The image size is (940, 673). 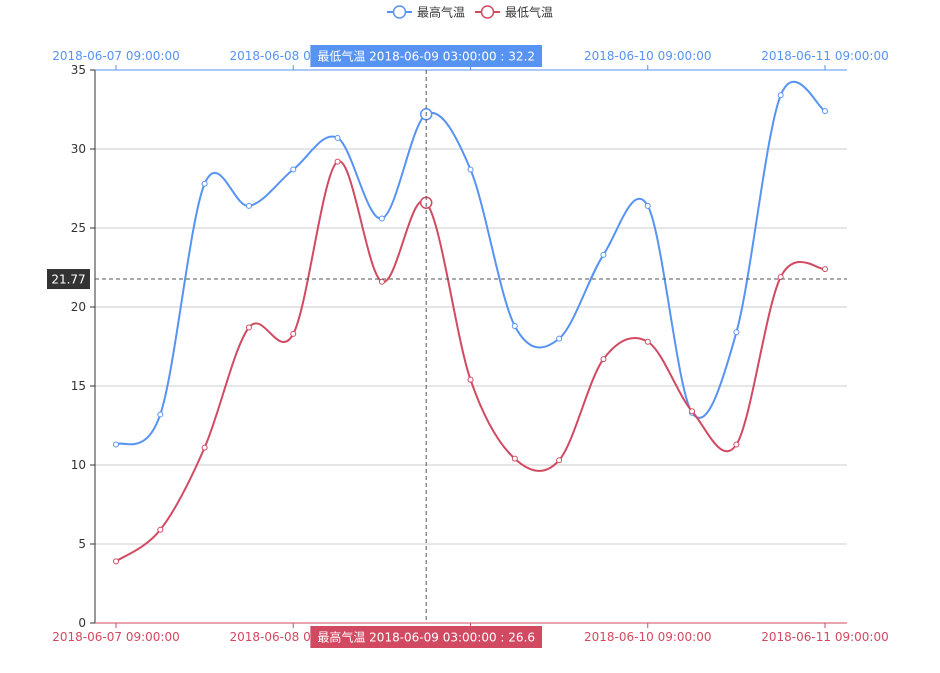 What do you see at coordinates (824, 637) in the screenshot?
I see `bottom-x-tick-label: 2018-06-11 09:00:00` at bounding box center [824, 637].